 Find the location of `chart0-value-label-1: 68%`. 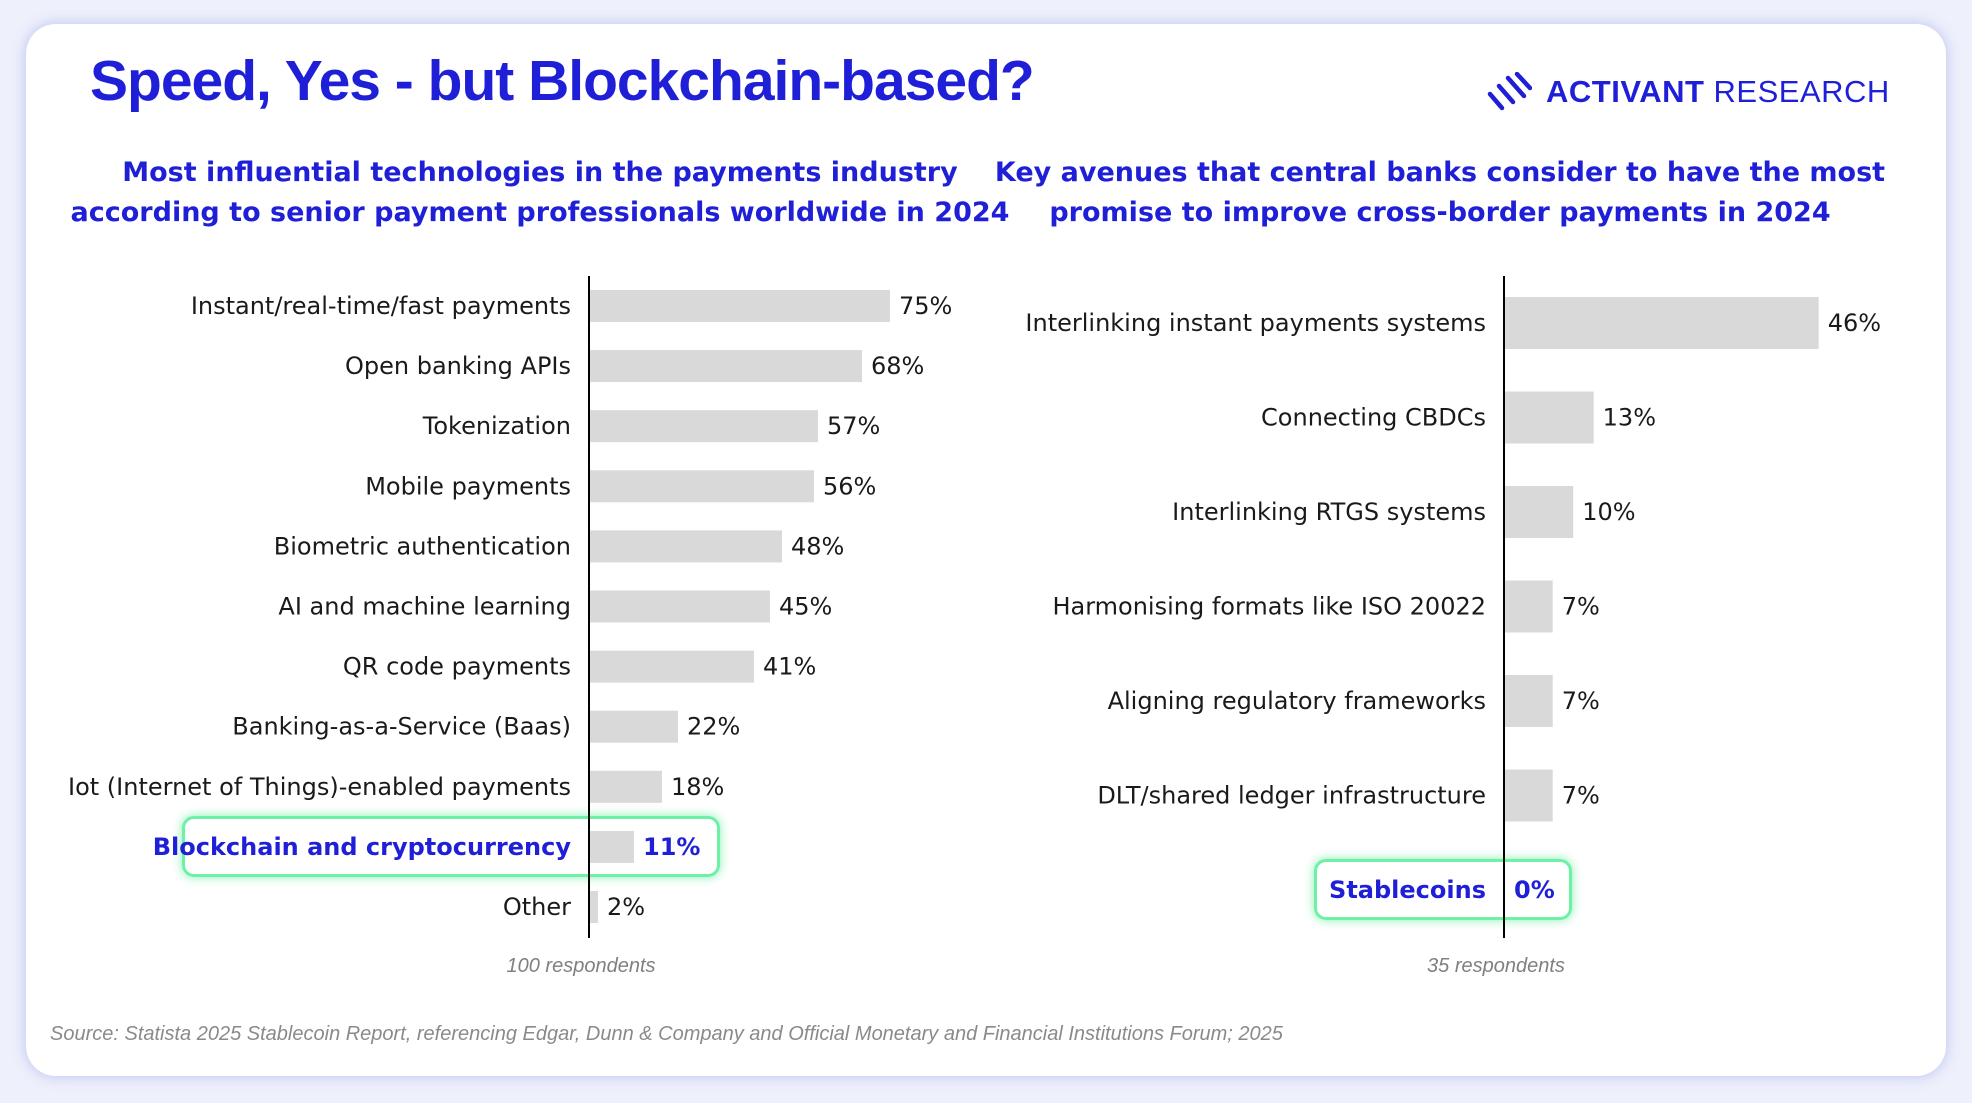

chart0-value-label-1: 68% is located at coordinates (897, 366).